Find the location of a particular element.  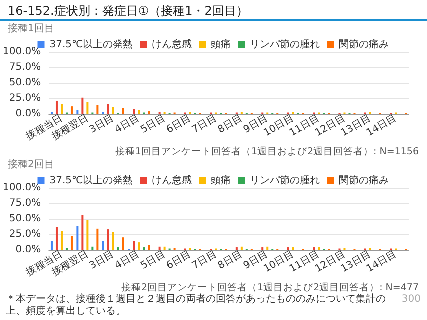

chart-subtitle: 接種2回目 is located at coordinates (31, 164).